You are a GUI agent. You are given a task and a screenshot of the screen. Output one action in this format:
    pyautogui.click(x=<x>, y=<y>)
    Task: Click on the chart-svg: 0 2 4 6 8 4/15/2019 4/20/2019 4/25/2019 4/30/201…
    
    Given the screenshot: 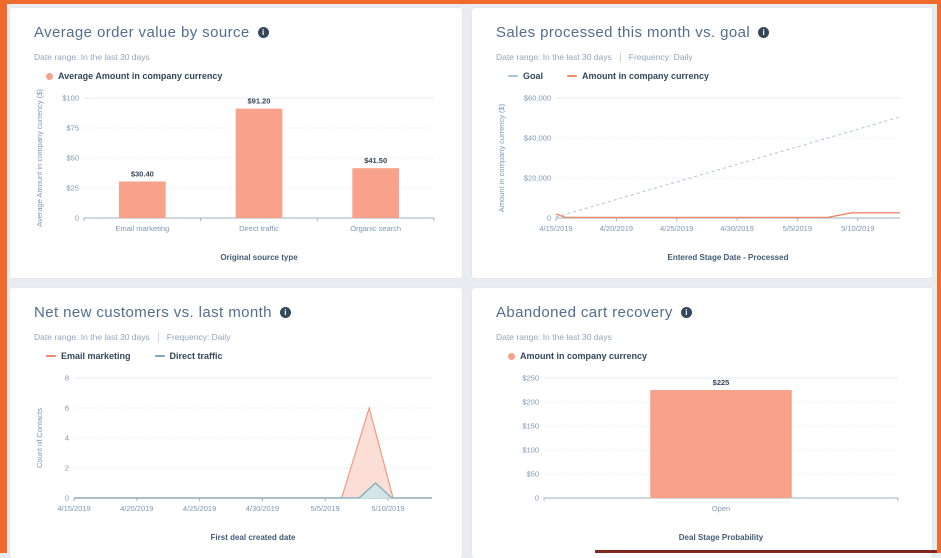 What is the action you would take?
    pyautogui.click(x=236, y=455)
    